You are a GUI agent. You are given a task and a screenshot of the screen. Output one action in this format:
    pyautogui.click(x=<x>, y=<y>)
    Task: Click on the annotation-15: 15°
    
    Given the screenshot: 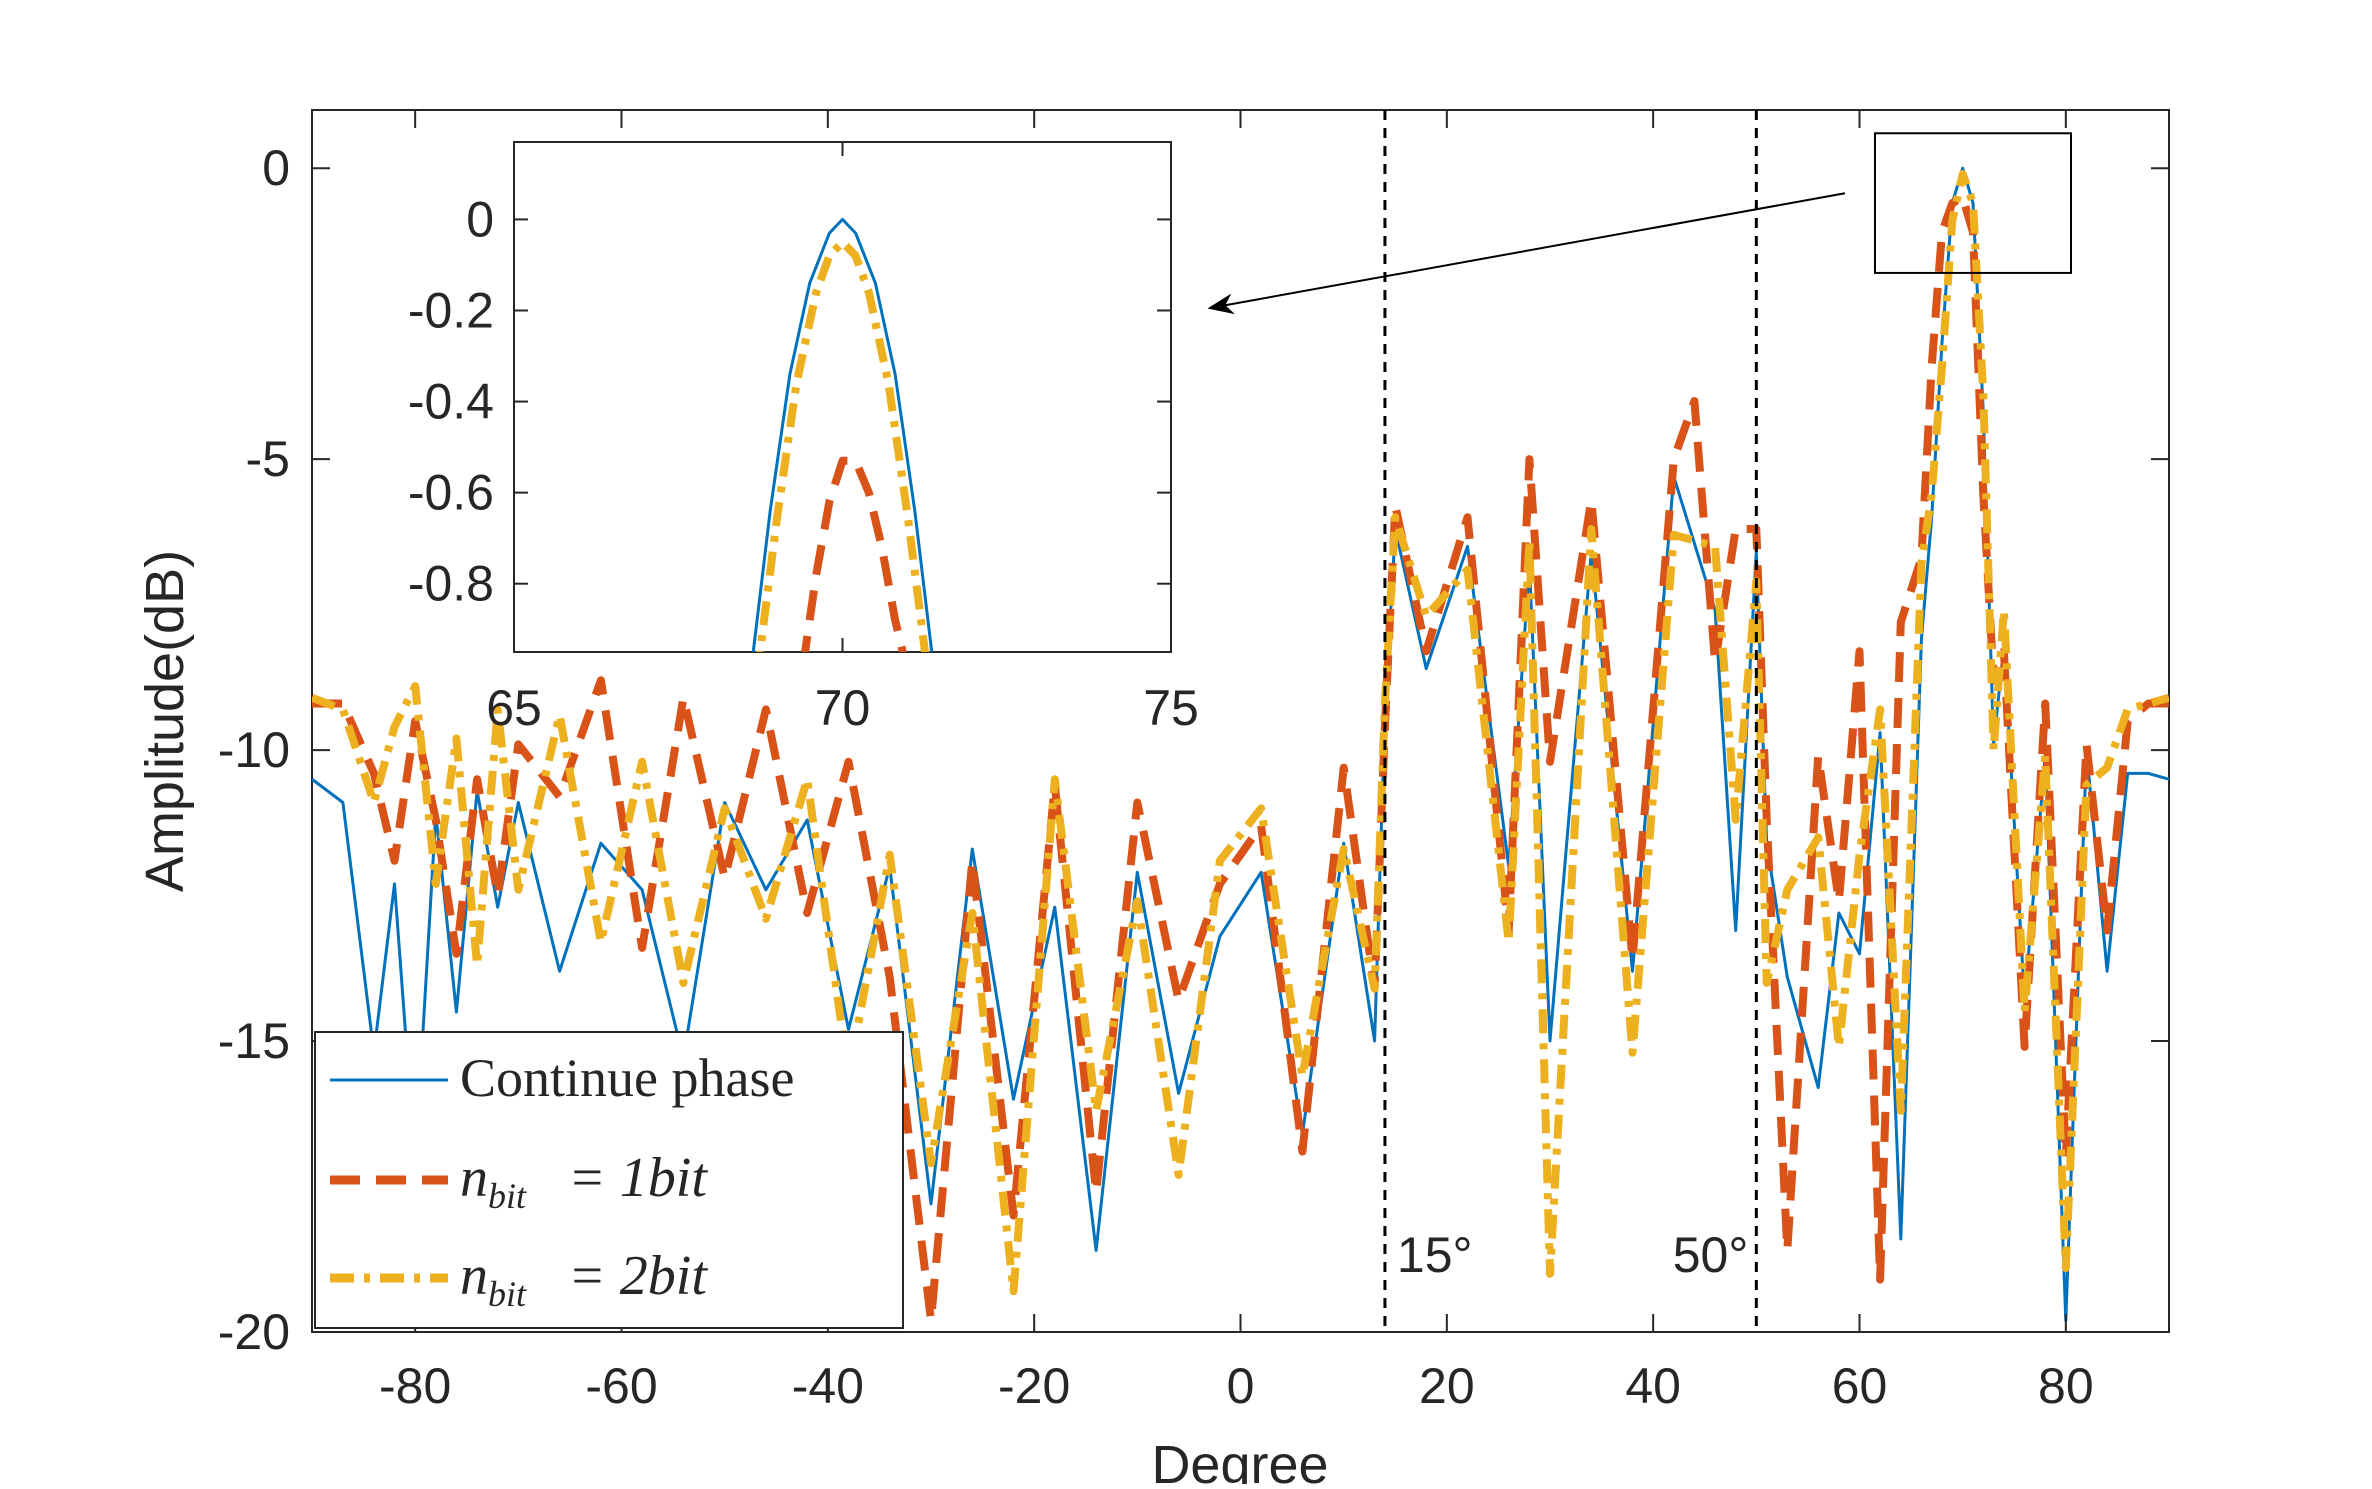 What is the action you would take?
    pyautogui.click(x=1435, y=1255)
    